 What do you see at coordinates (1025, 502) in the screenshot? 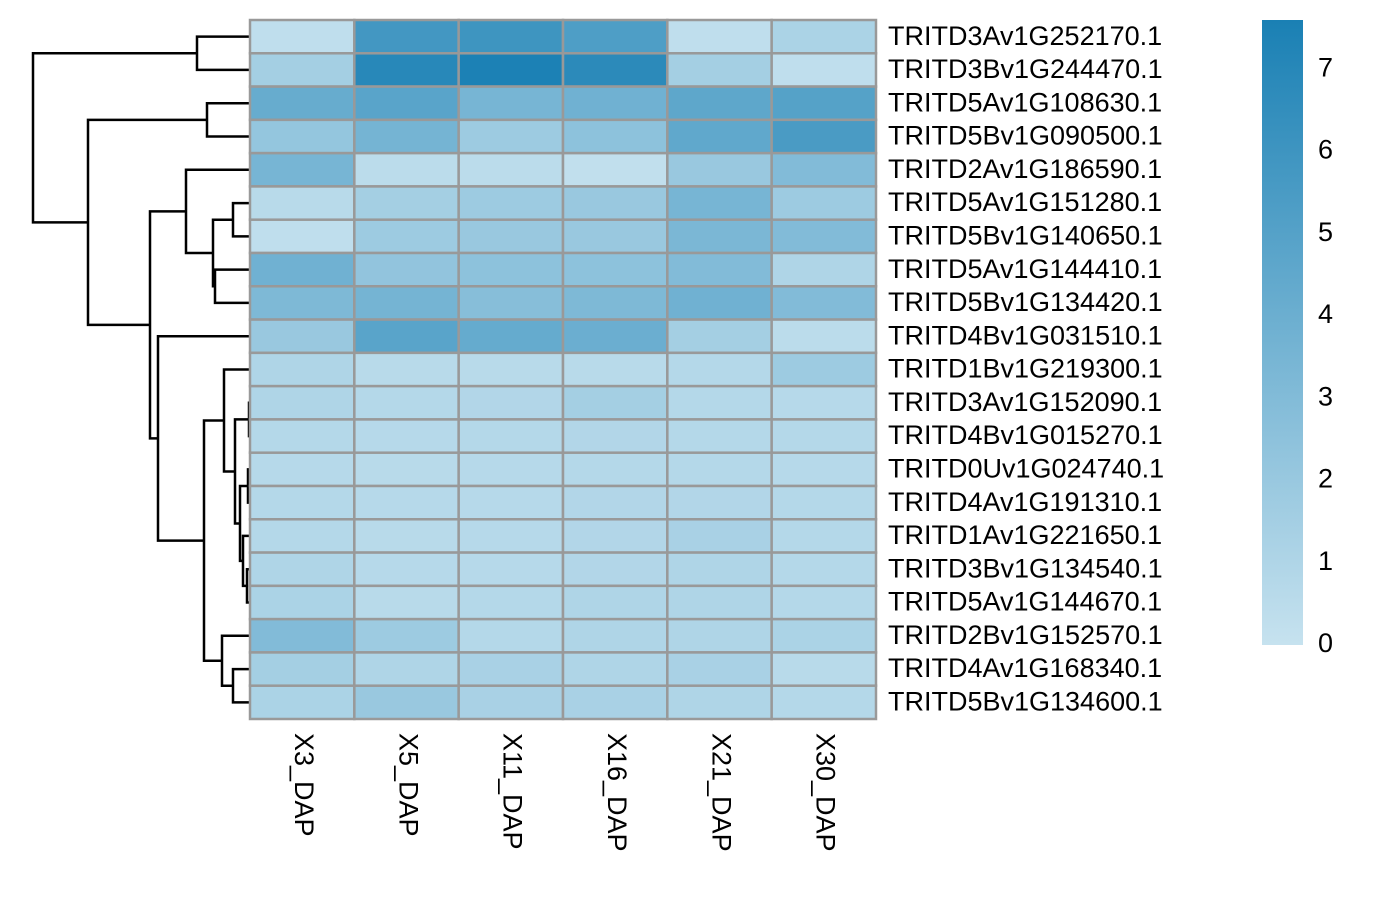
I see `row-label: TRITD4Av1G191310.1` at bounding box center [1025, 502].